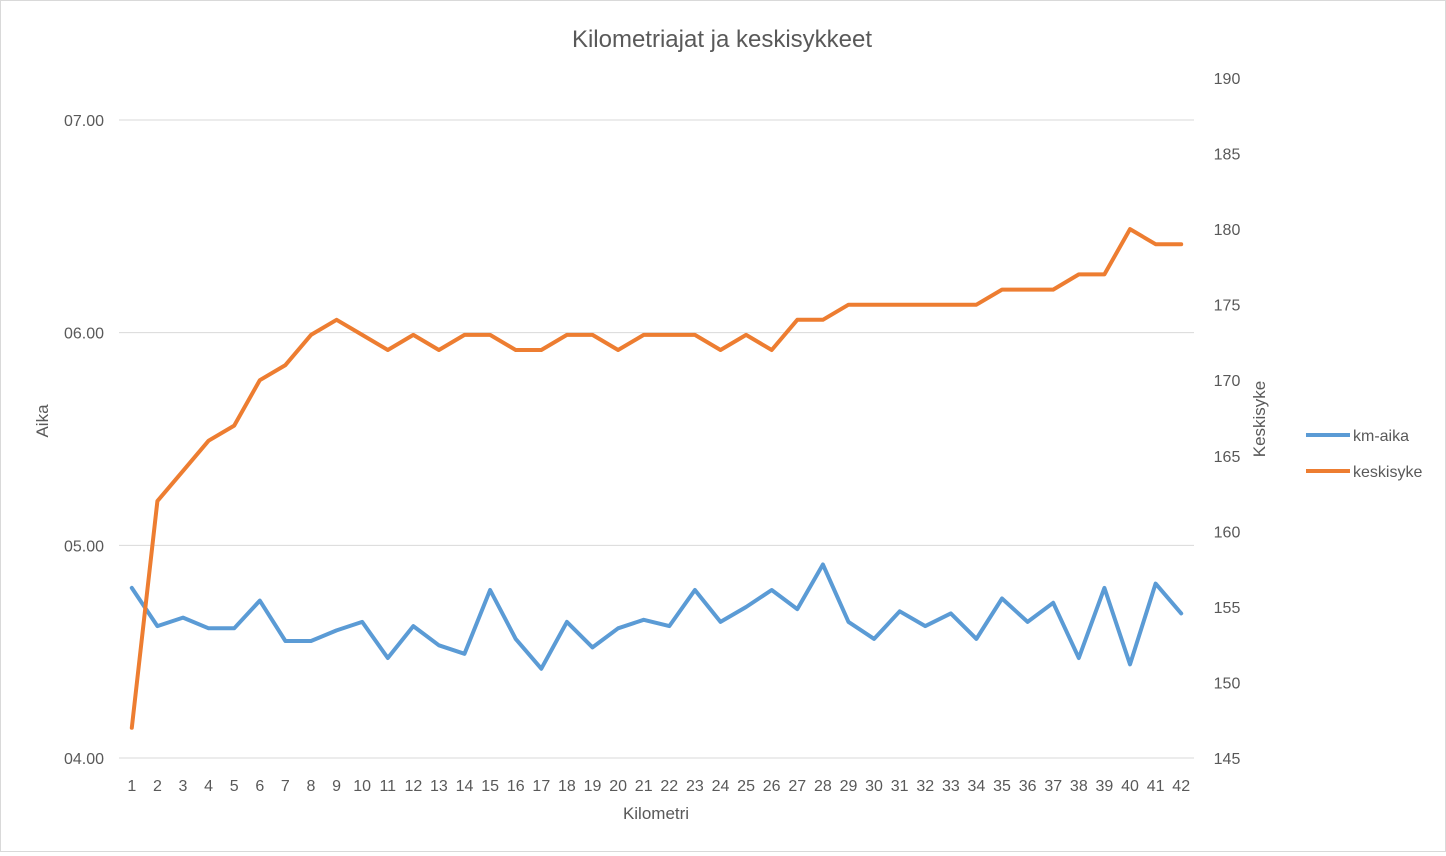 Image resolution: width=1446 pixels, height=856 pixels. I want to click on x-tick-label: 16, so click(516, 786).